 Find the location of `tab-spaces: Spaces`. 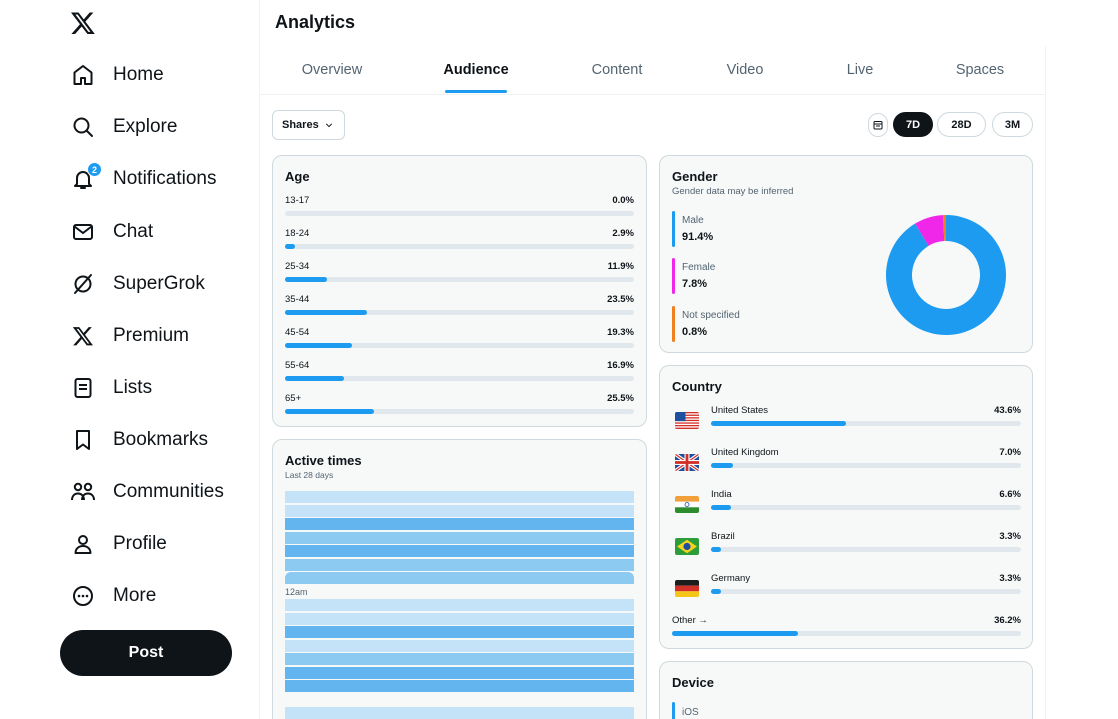

tab-spaces: Spaces is located at coordinates (980, 70).